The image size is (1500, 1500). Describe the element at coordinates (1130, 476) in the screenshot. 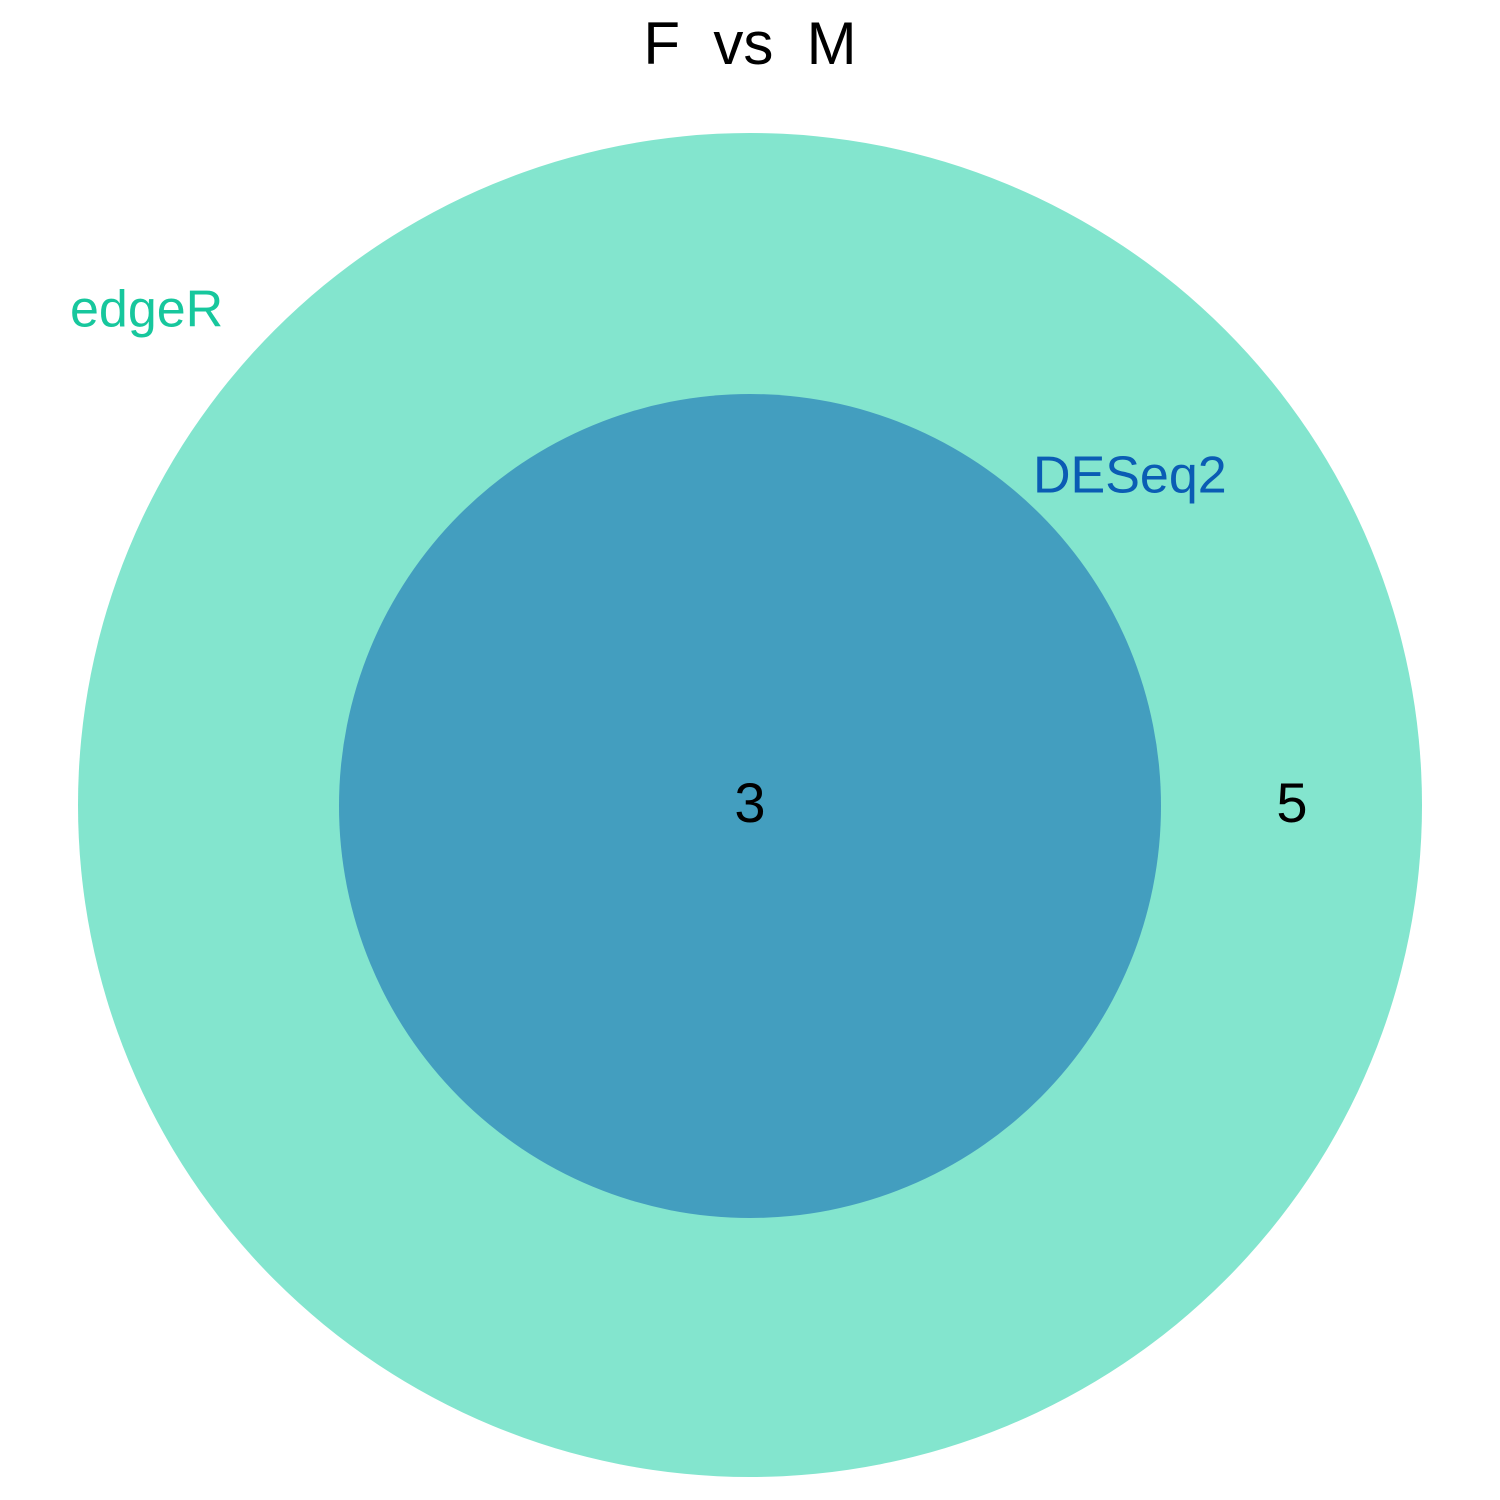

I see `set-label-deseq2: DESeq2` at that location.